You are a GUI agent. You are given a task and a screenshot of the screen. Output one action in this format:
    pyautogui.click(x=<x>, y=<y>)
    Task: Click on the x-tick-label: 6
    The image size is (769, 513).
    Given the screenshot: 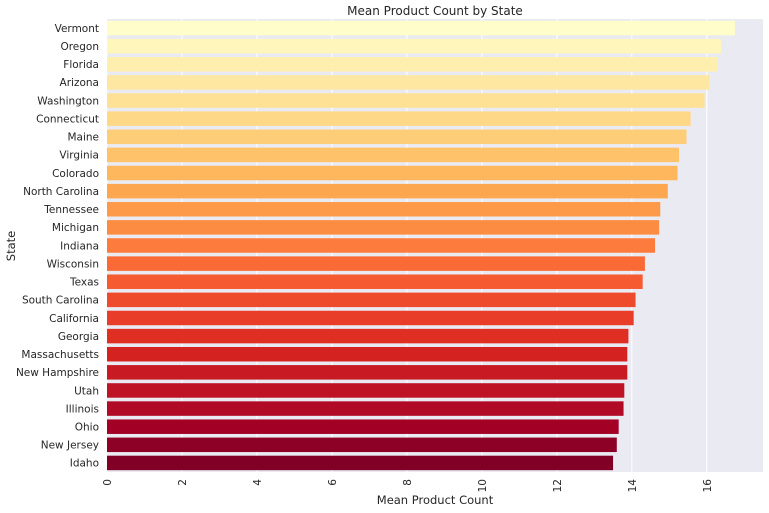 What is the action you would take?
    pyautogui.click(x=333, y=482)
    